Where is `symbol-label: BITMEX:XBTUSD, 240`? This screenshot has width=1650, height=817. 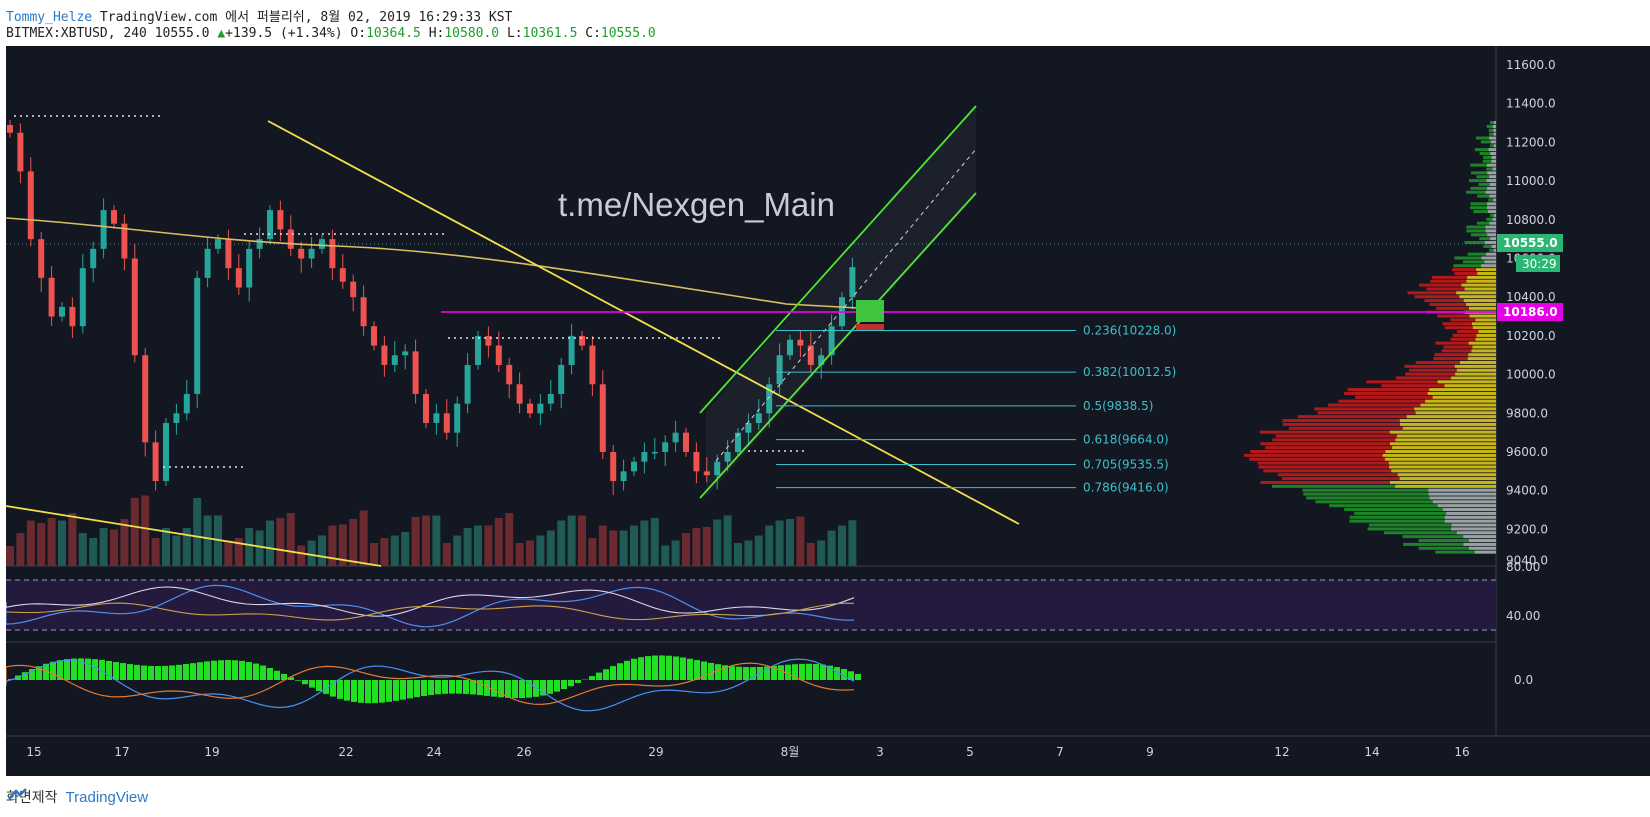
symbol-label: BITMEX:XBTUSD, 240 is located at coordinates (76, 33).